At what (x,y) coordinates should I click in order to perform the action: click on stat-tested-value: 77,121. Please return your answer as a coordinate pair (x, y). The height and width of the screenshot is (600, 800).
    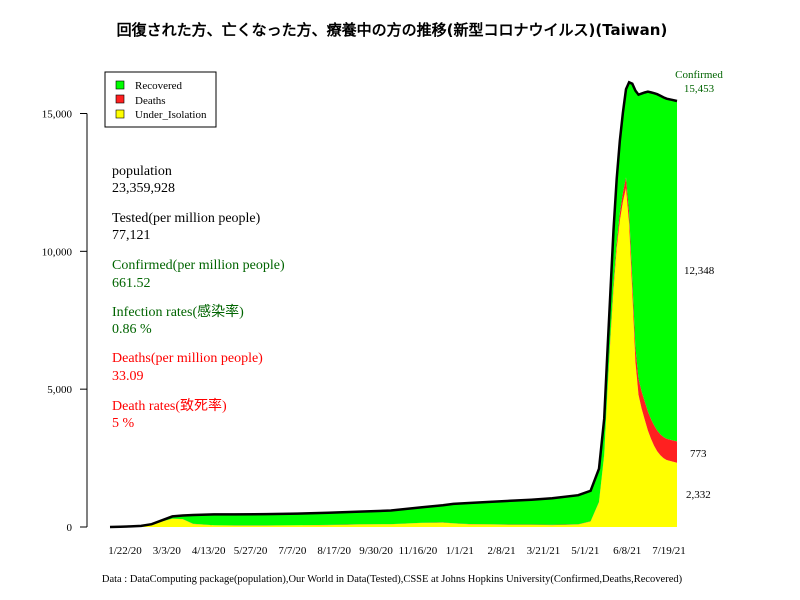
    Looking at the image, I should click on (131, 235).